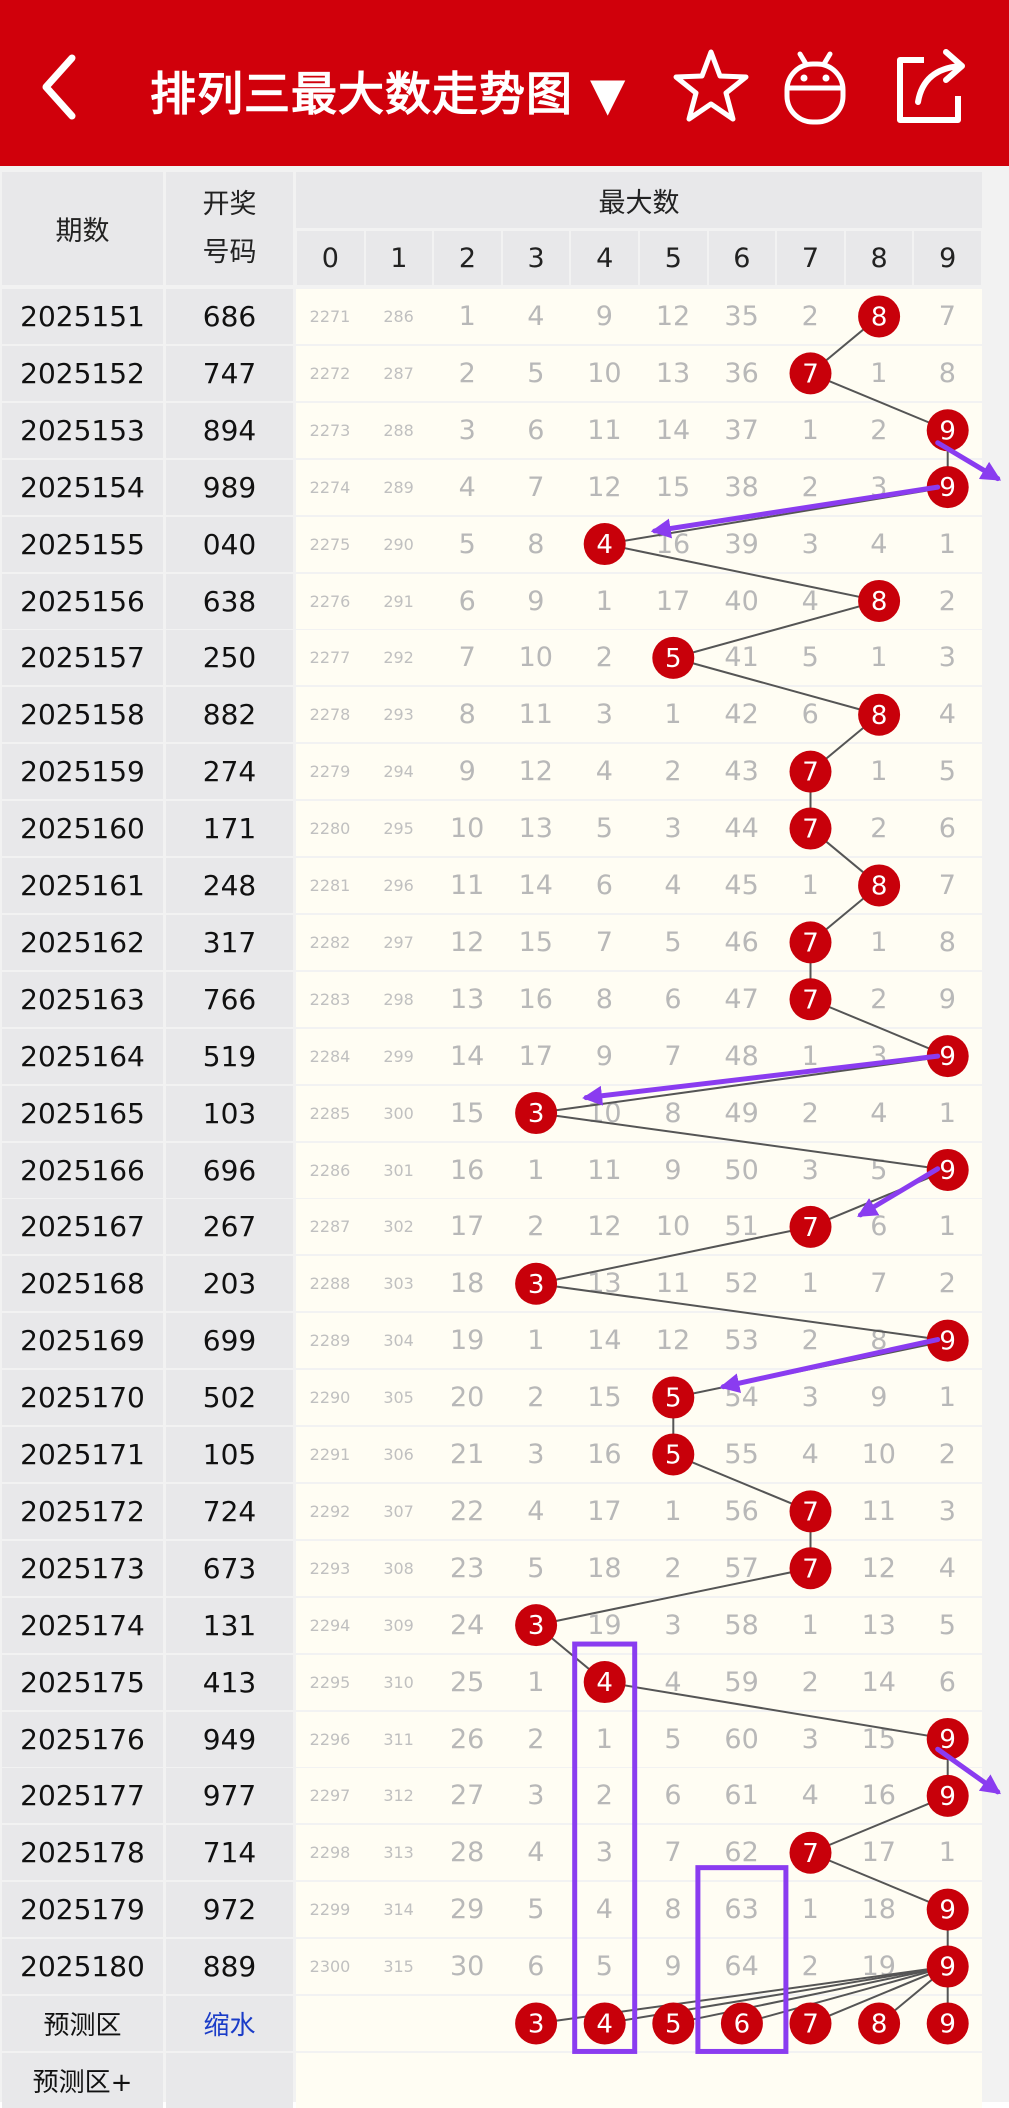  What do you see at coordinates (330, 1398) in the screenshot?
I see `omission-value: 2290` at bounding box center [330, 1398].